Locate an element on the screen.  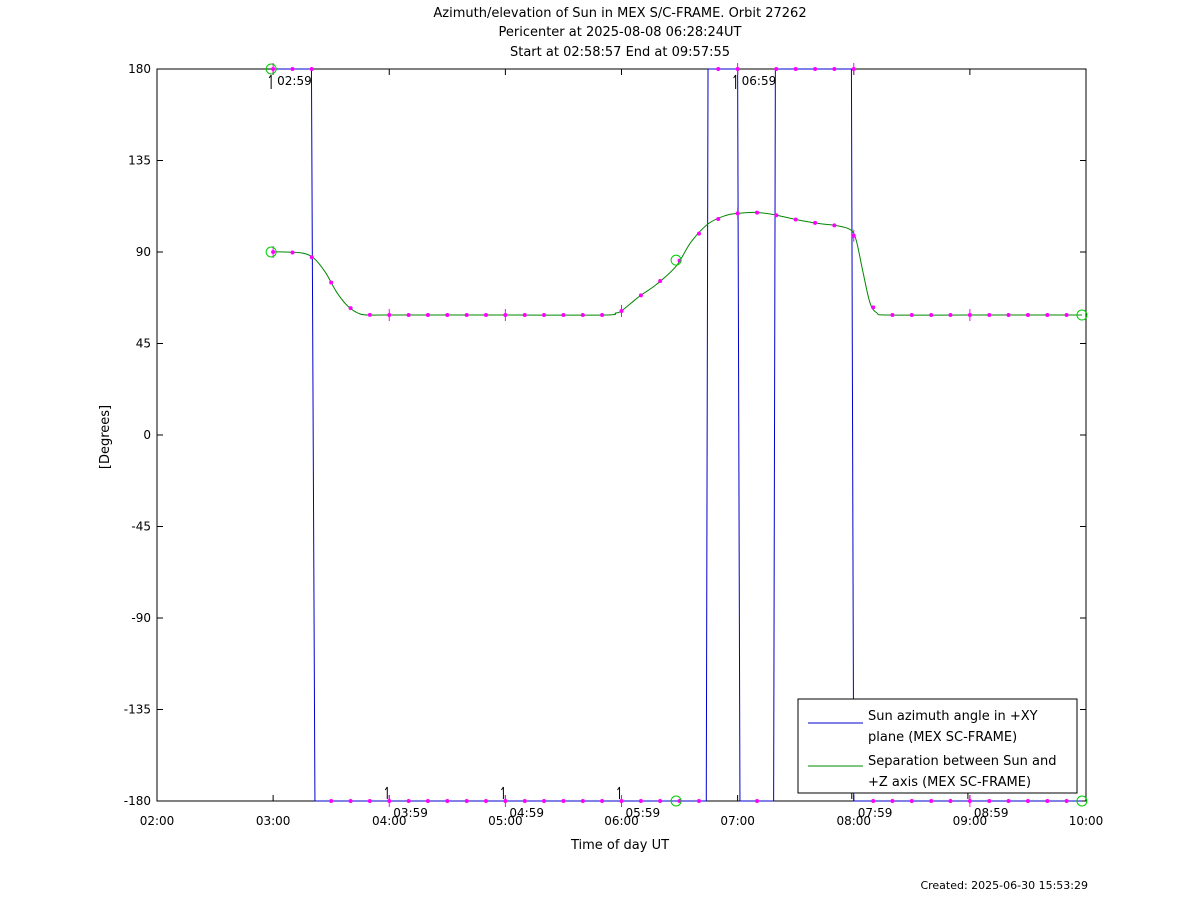
annotation-label: 04:59 is located at coordinates (526, 813).